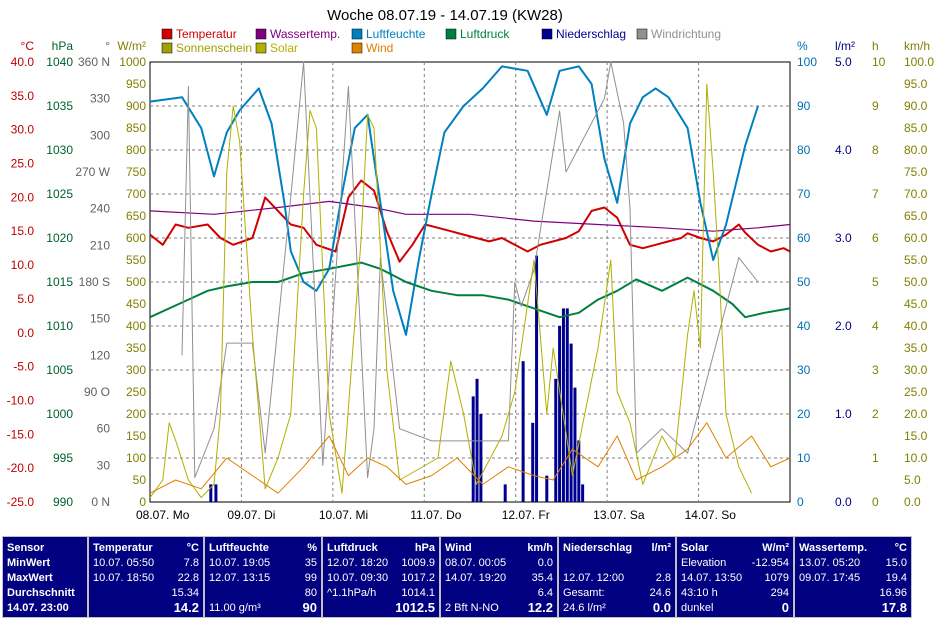 The width and height of the screenshot is (950, 625). I want to click on series-wassertemp, so click(470, 216).